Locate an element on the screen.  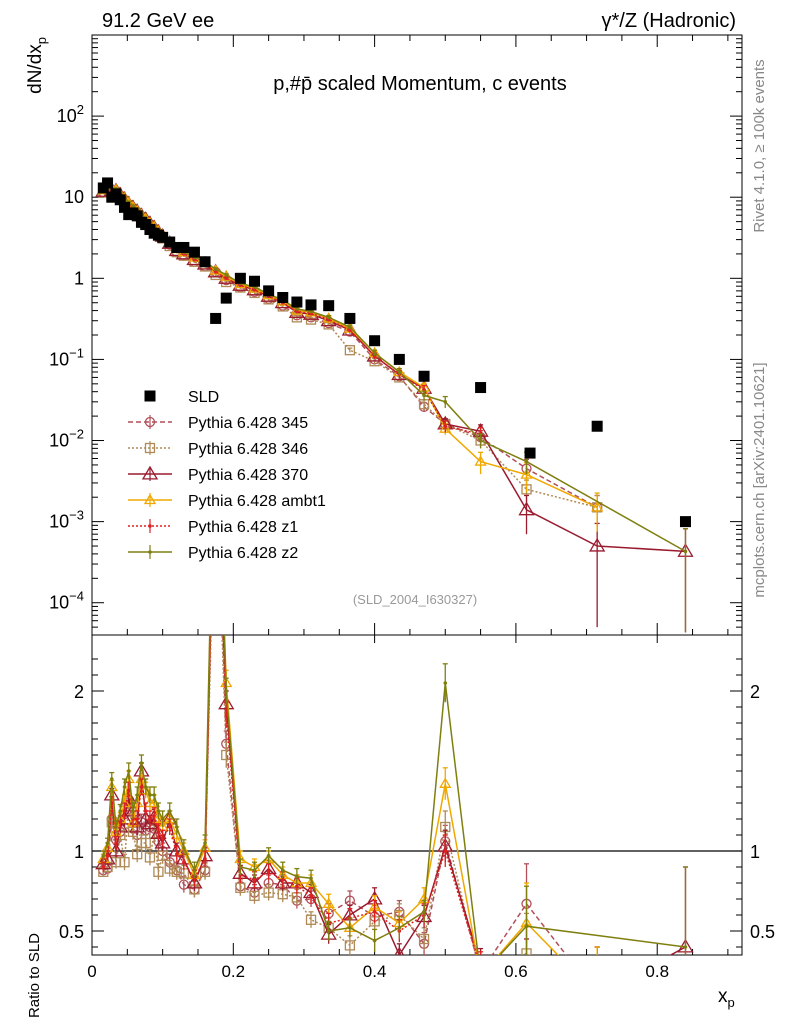
ratio-tick-label-right: 0.5 is located at coordinates (762, 932).